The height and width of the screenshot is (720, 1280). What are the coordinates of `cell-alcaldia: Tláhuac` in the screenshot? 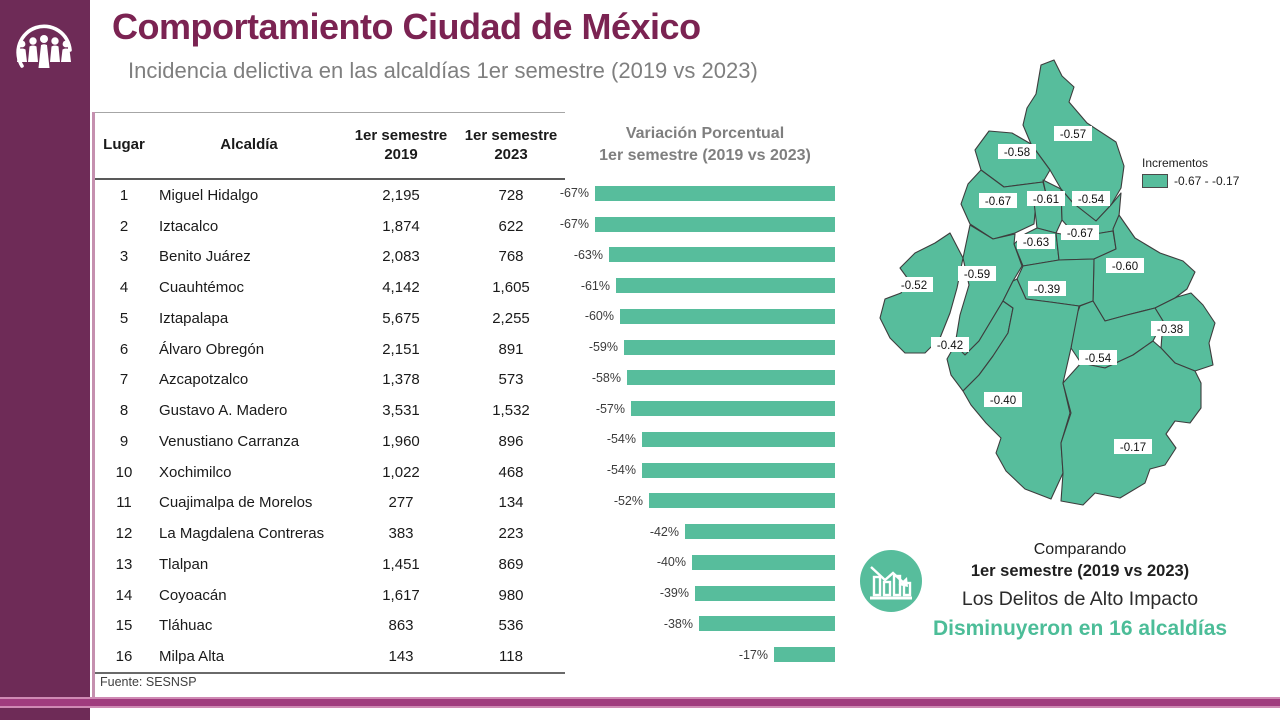 It's located at (186, 626).